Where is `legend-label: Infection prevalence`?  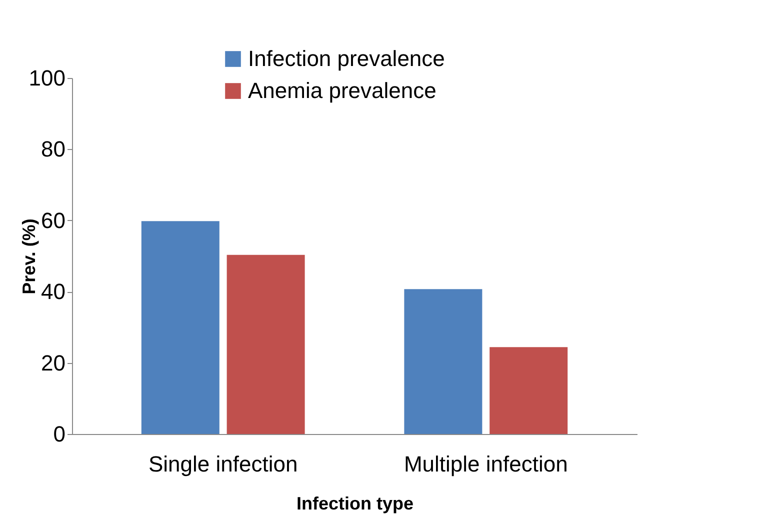 legend-label: Infection prevalence is located at coordinates (346, 58).